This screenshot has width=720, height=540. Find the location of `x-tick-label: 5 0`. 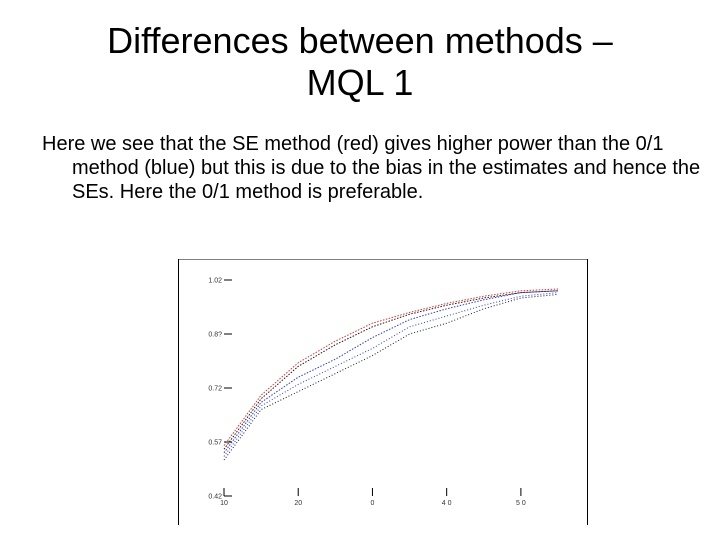

x-tick-label: 5 0 is located at coordinates (521, 503).